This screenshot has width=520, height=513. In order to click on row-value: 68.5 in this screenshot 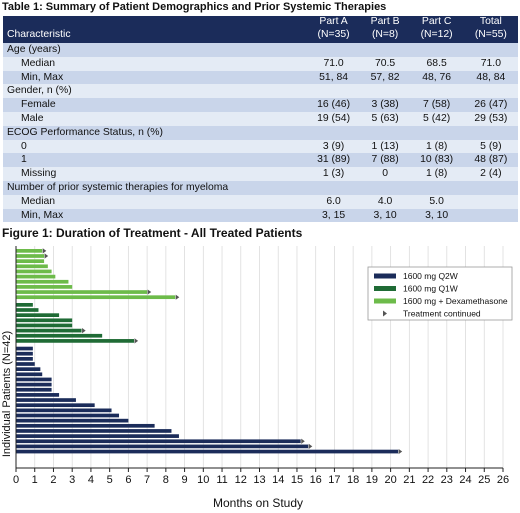, I will do `click(436, 63)`.